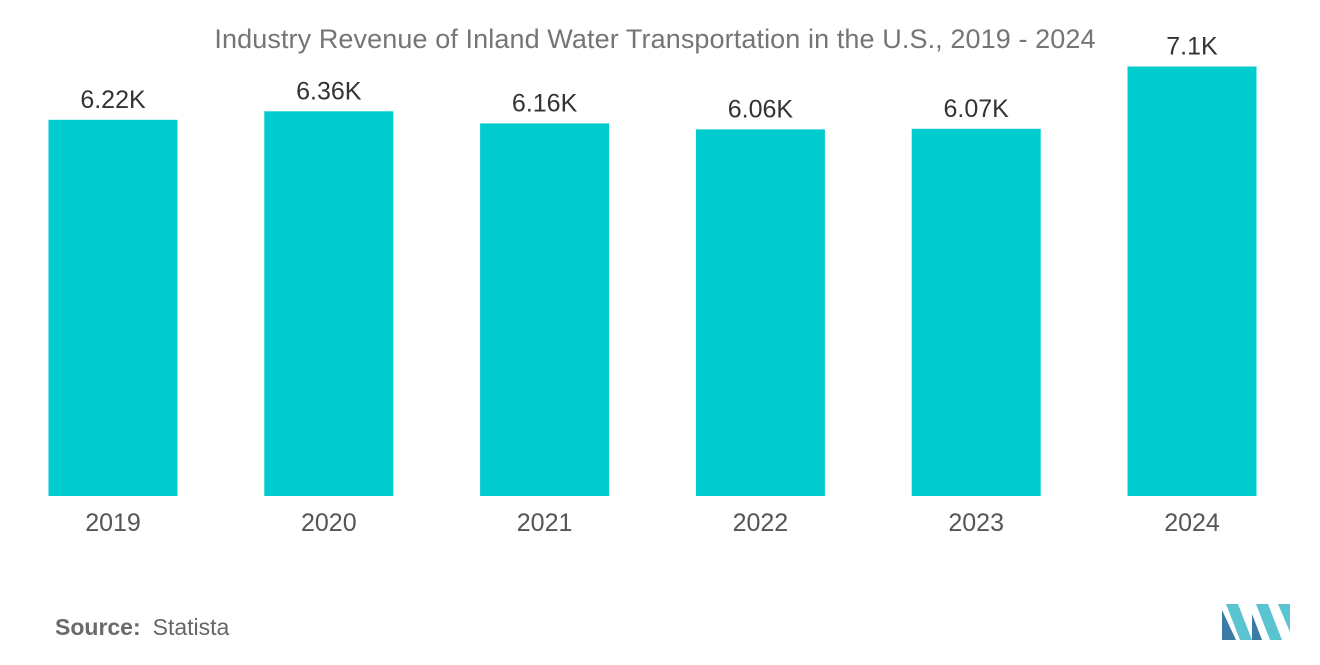 This screenshot has width=1320, height=665. I want to click on data-label-2024: 7.1K, so click(1192, 47).